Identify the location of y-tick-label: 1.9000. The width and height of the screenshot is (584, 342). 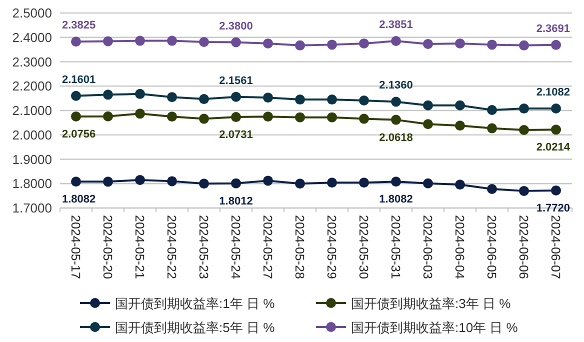
(32, 159).